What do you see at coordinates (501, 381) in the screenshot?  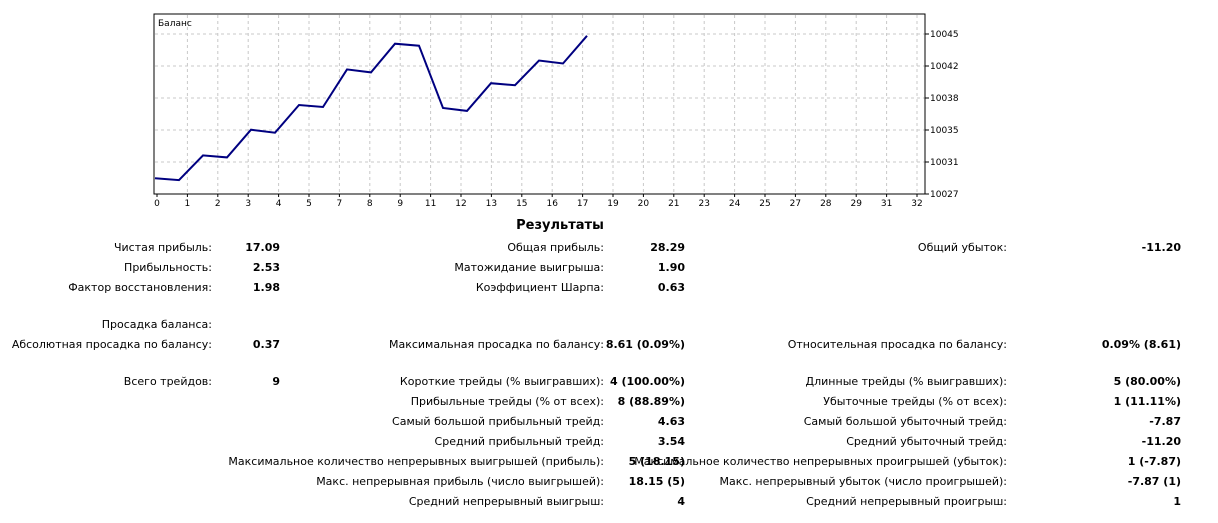 I see `stat-label: Короткие трейды (% выигравших):` at bounding box center [501, 381].